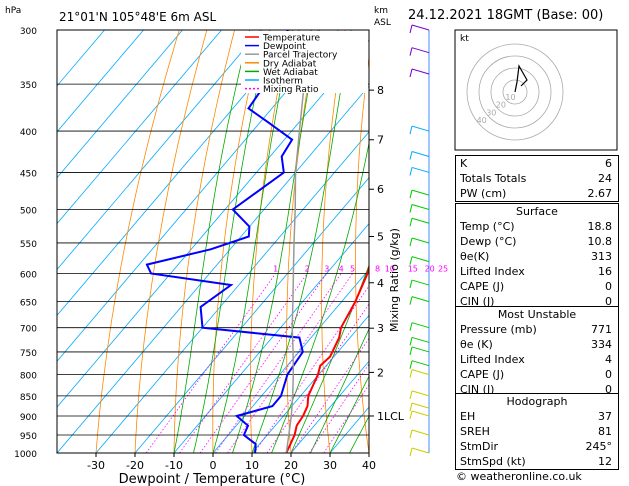 This screenshot has height=486, width=629. I want to click on mu-cin-row: CIN (J) 0, so click(537, 389).